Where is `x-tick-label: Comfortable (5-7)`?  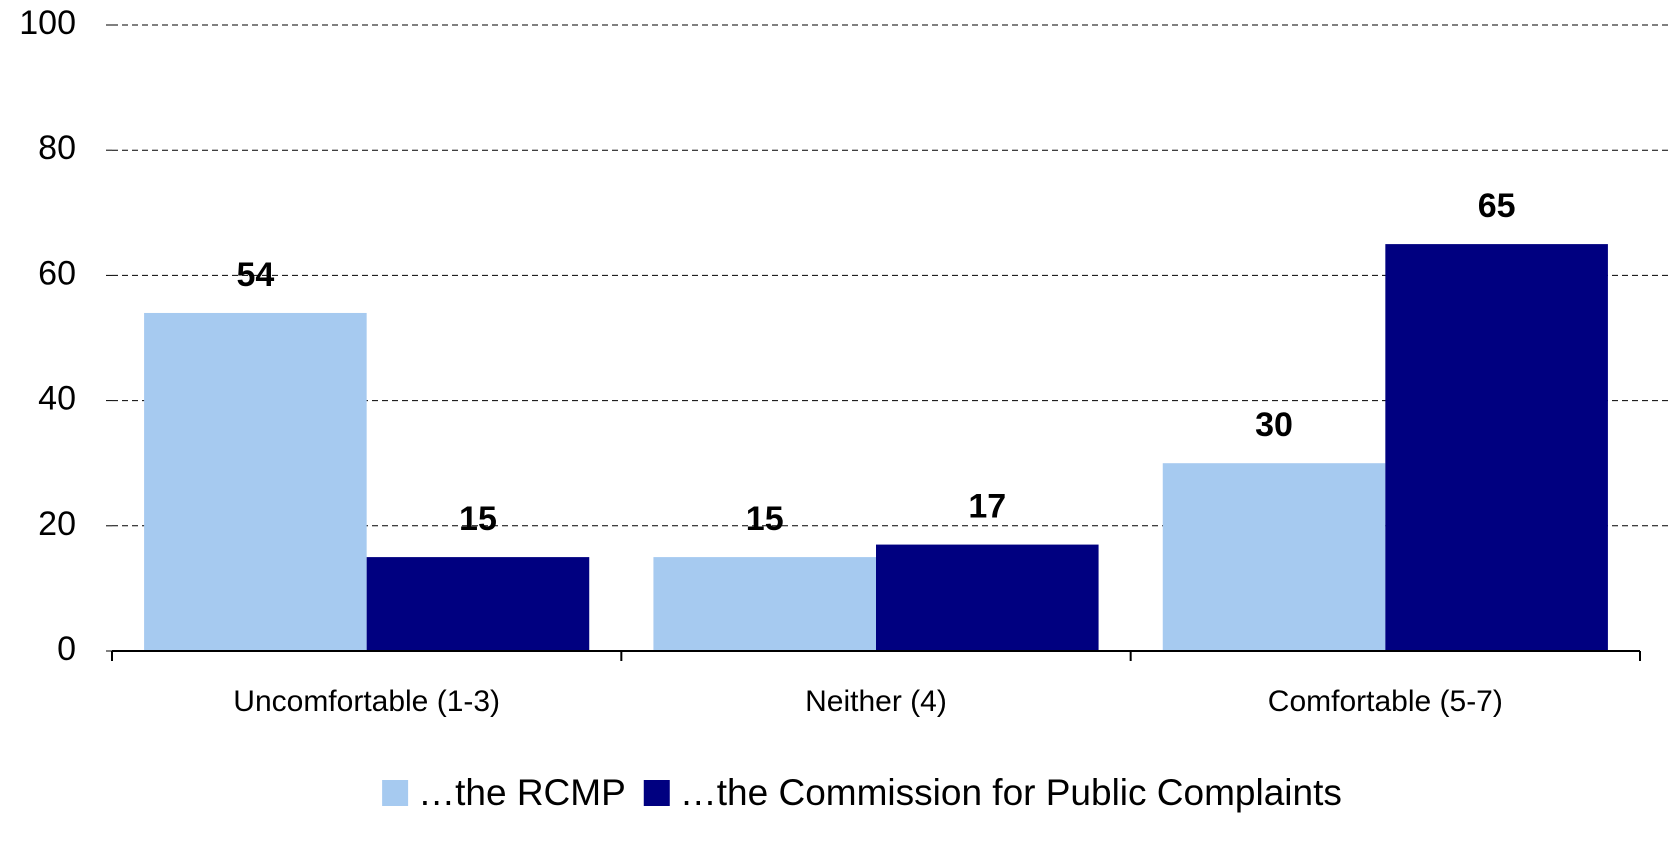 x-tick-label: Comfortable (5-7) is located at coordinates (1385, 701).